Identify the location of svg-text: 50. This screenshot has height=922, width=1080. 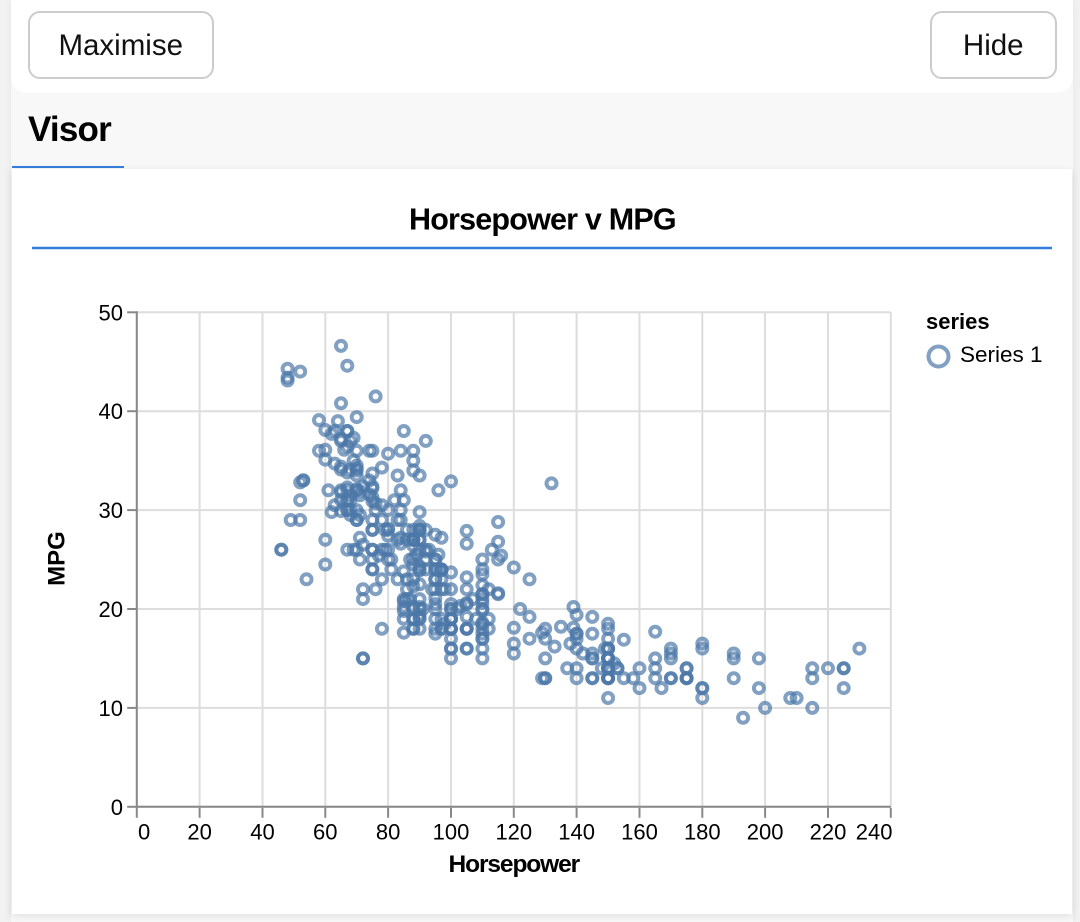
(111, 312).